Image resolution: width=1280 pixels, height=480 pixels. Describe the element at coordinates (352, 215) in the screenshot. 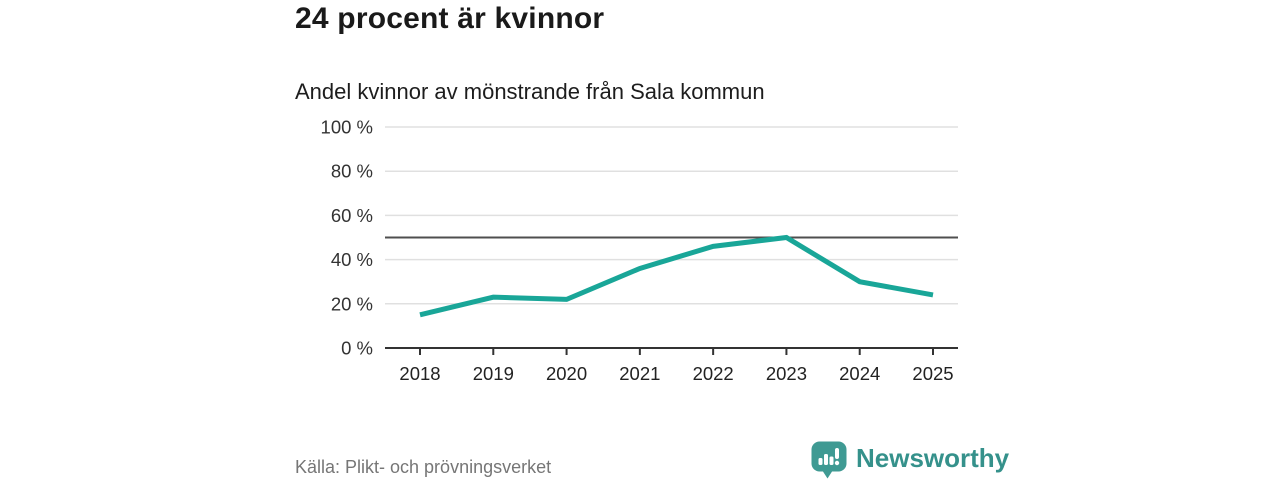

I see `y-tick-label: 60 %` at that location.